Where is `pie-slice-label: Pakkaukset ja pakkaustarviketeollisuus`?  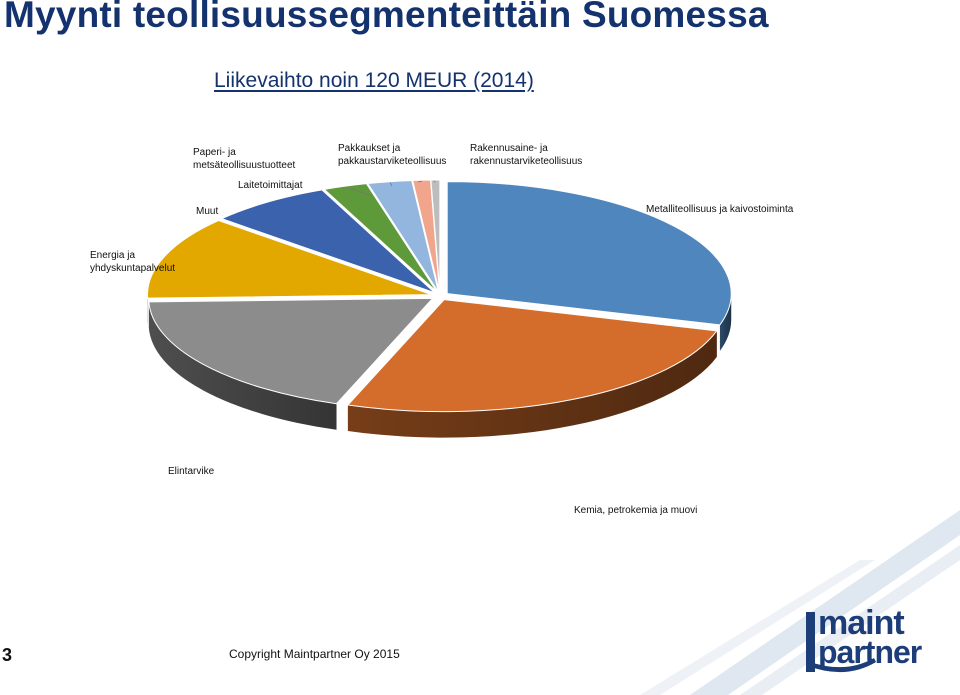
pie-slice-label: Pakkaukset ja pakkaustarviketeollisuus is located at coordinates (392, 155).